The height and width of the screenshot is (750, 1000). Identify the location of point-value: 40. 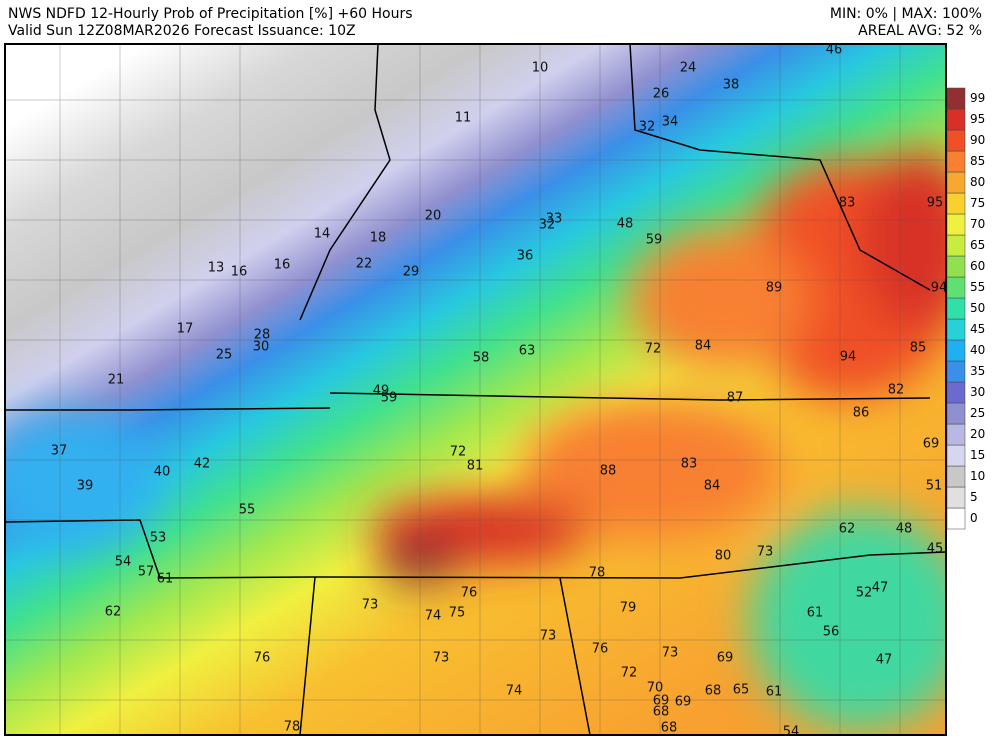
(162, 472).